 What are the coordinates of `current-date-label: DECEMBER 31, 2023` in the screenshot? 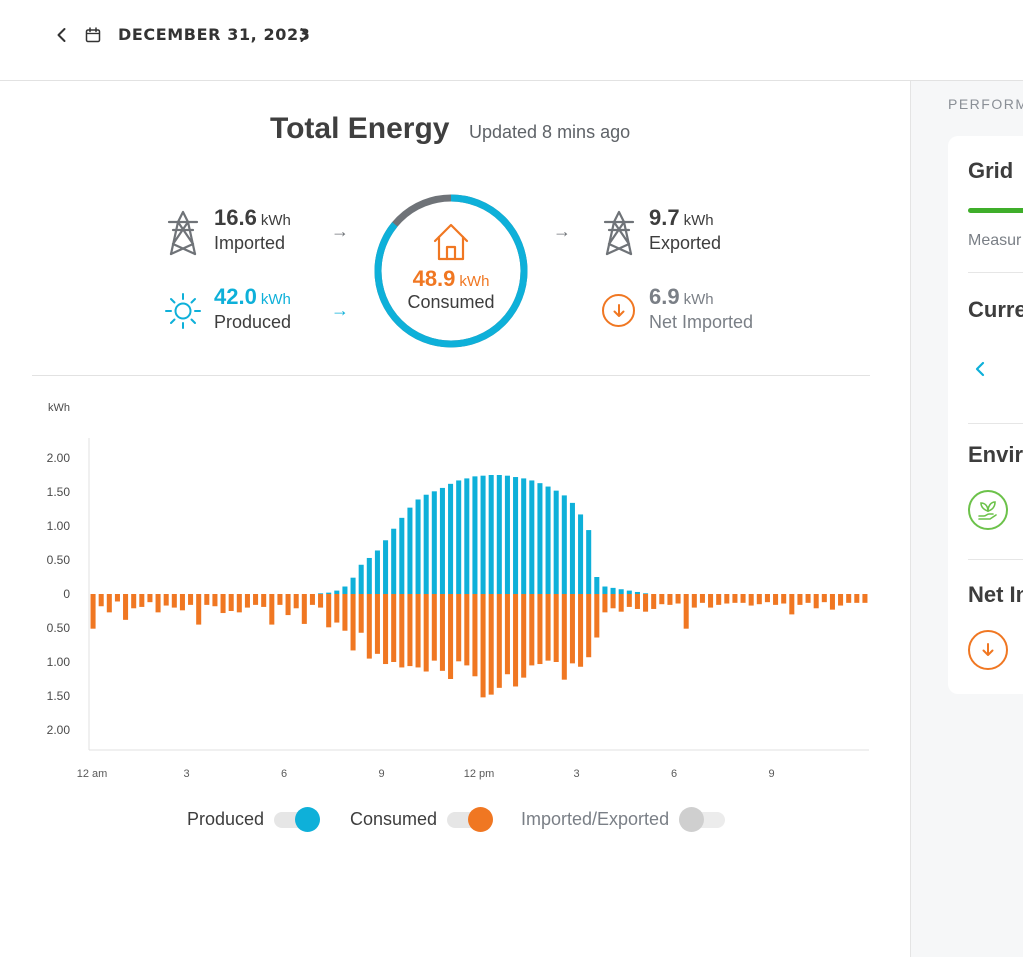 It's located at (214, 34).